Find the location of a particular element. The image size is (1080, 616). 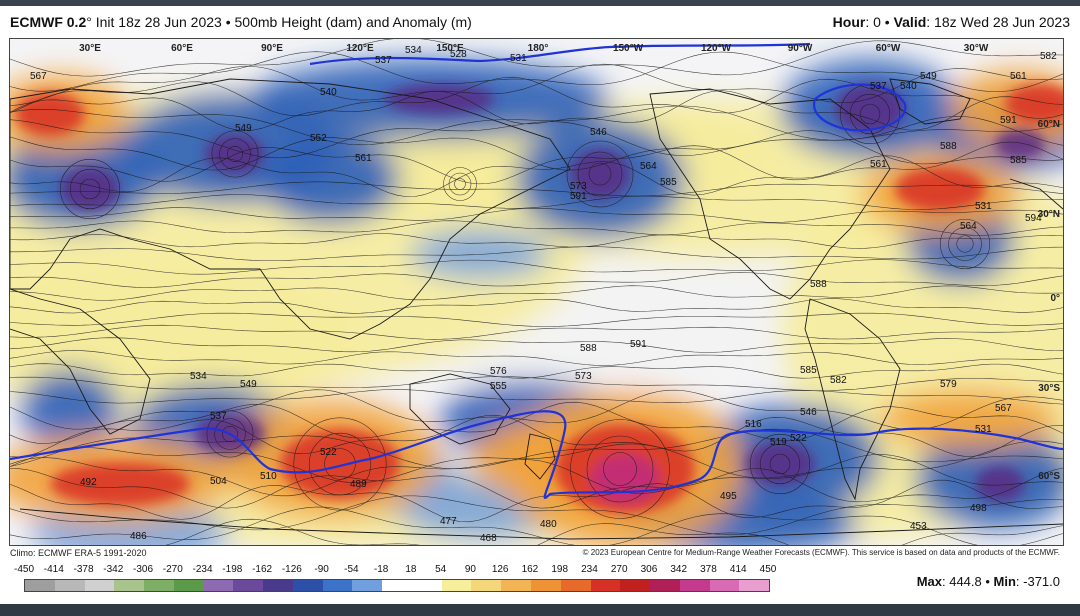

contour-label-41: 588 is located at coordinates (588, 348).